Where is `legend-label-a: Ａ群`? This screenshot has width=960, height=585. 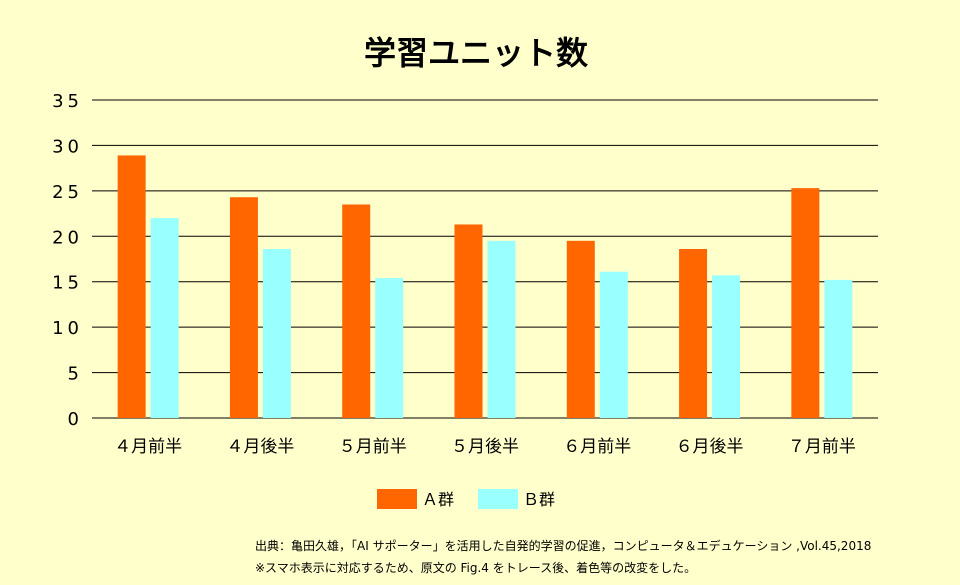
legend-label-a: Ａ群 is located at coordinates (438, 499).